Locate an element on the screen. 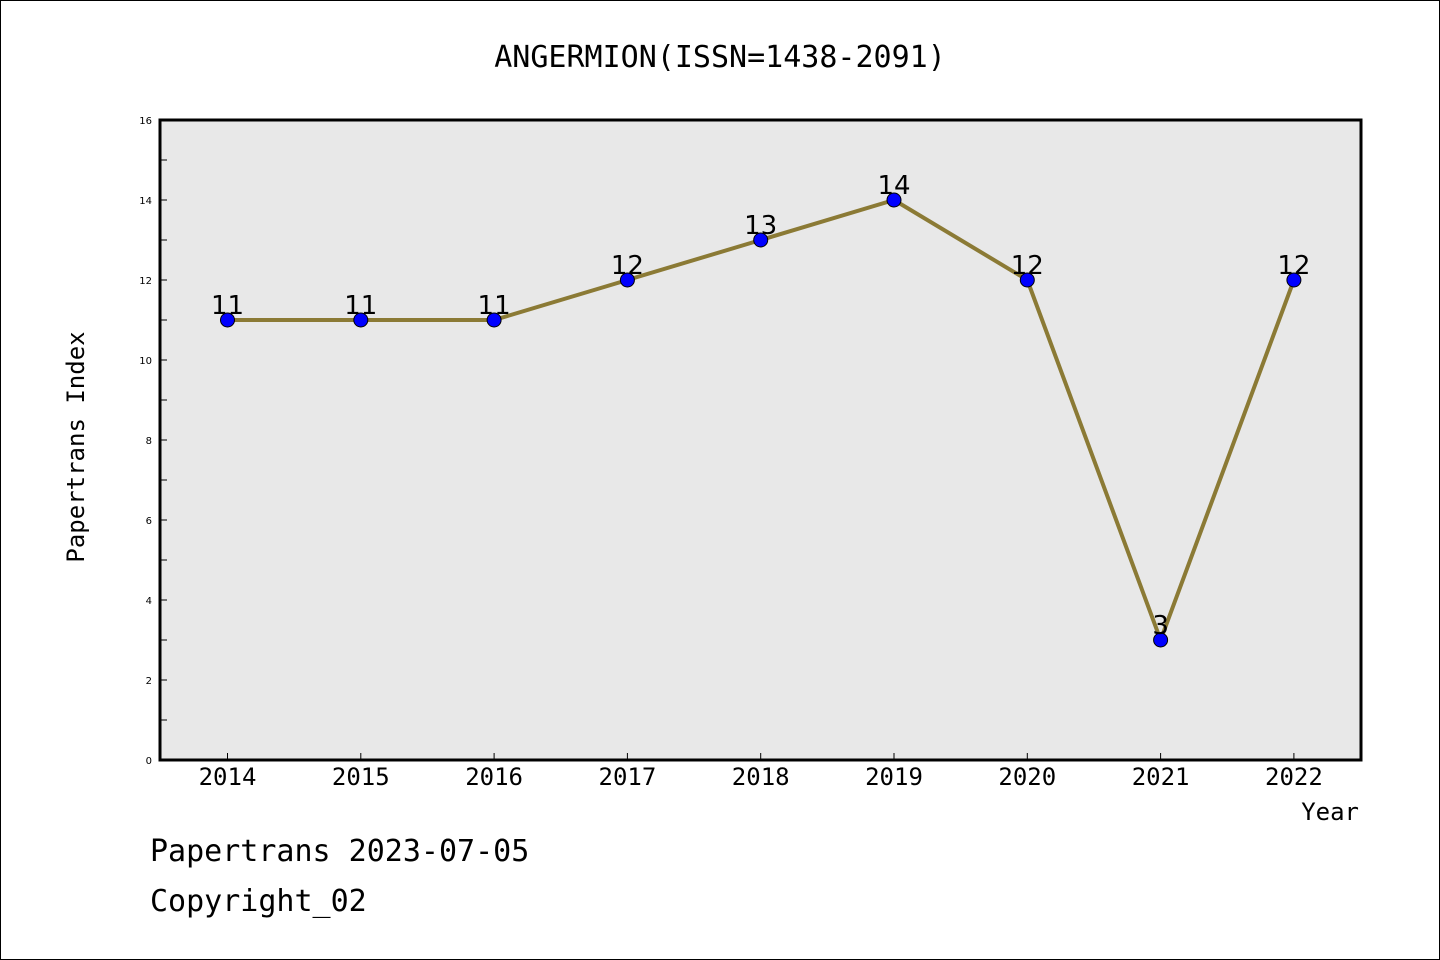 The image size is (1440, 960). x-tick-label: 2014 is located at coordinates (228, 777).